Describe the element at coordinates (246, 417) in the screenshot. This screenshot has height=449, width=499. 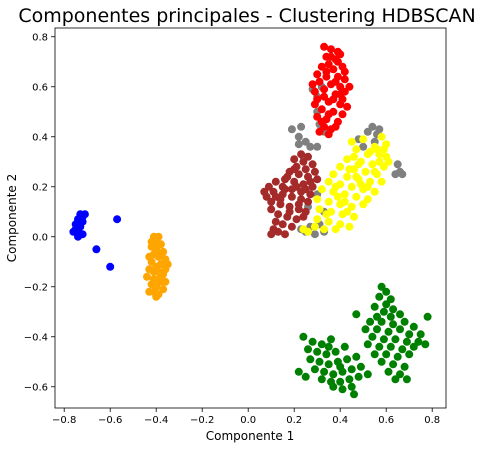
I see `x-axis: −0.8 −0.6 −0.4 −0.2 0.0 0.2 0.4 0.6 0.8` at that location.